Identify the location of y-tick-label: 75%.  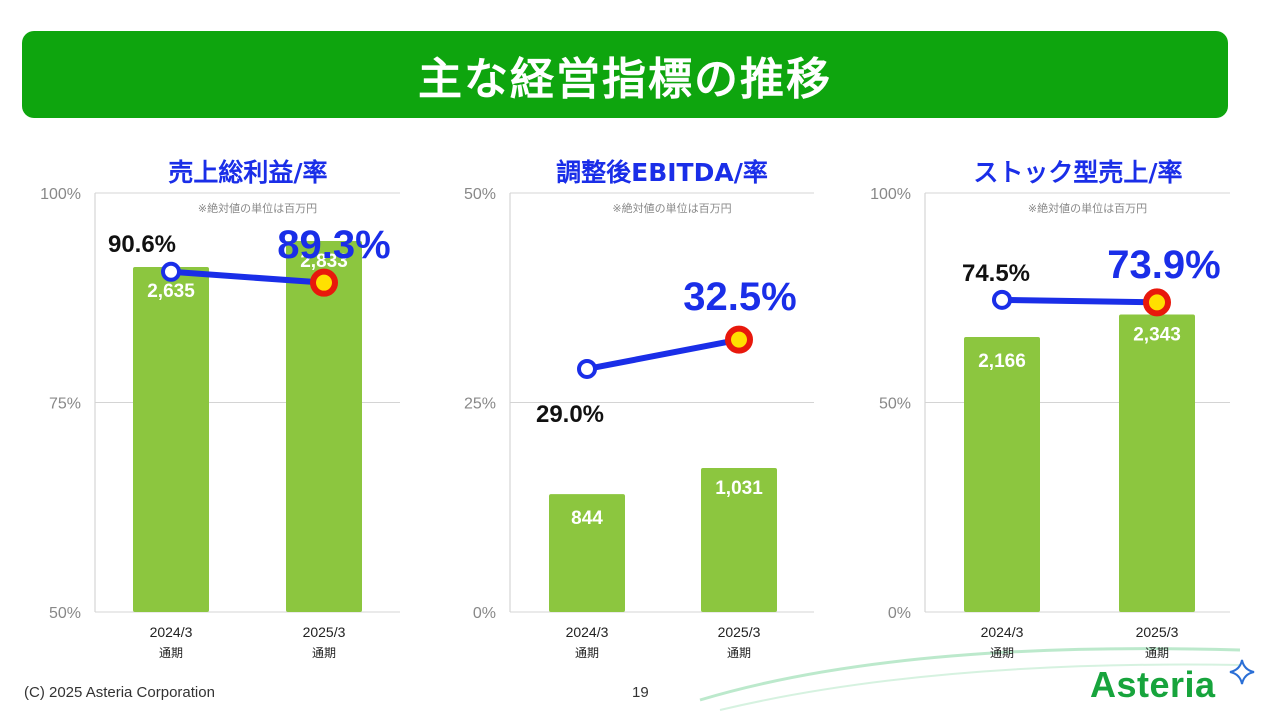
(65, 404).